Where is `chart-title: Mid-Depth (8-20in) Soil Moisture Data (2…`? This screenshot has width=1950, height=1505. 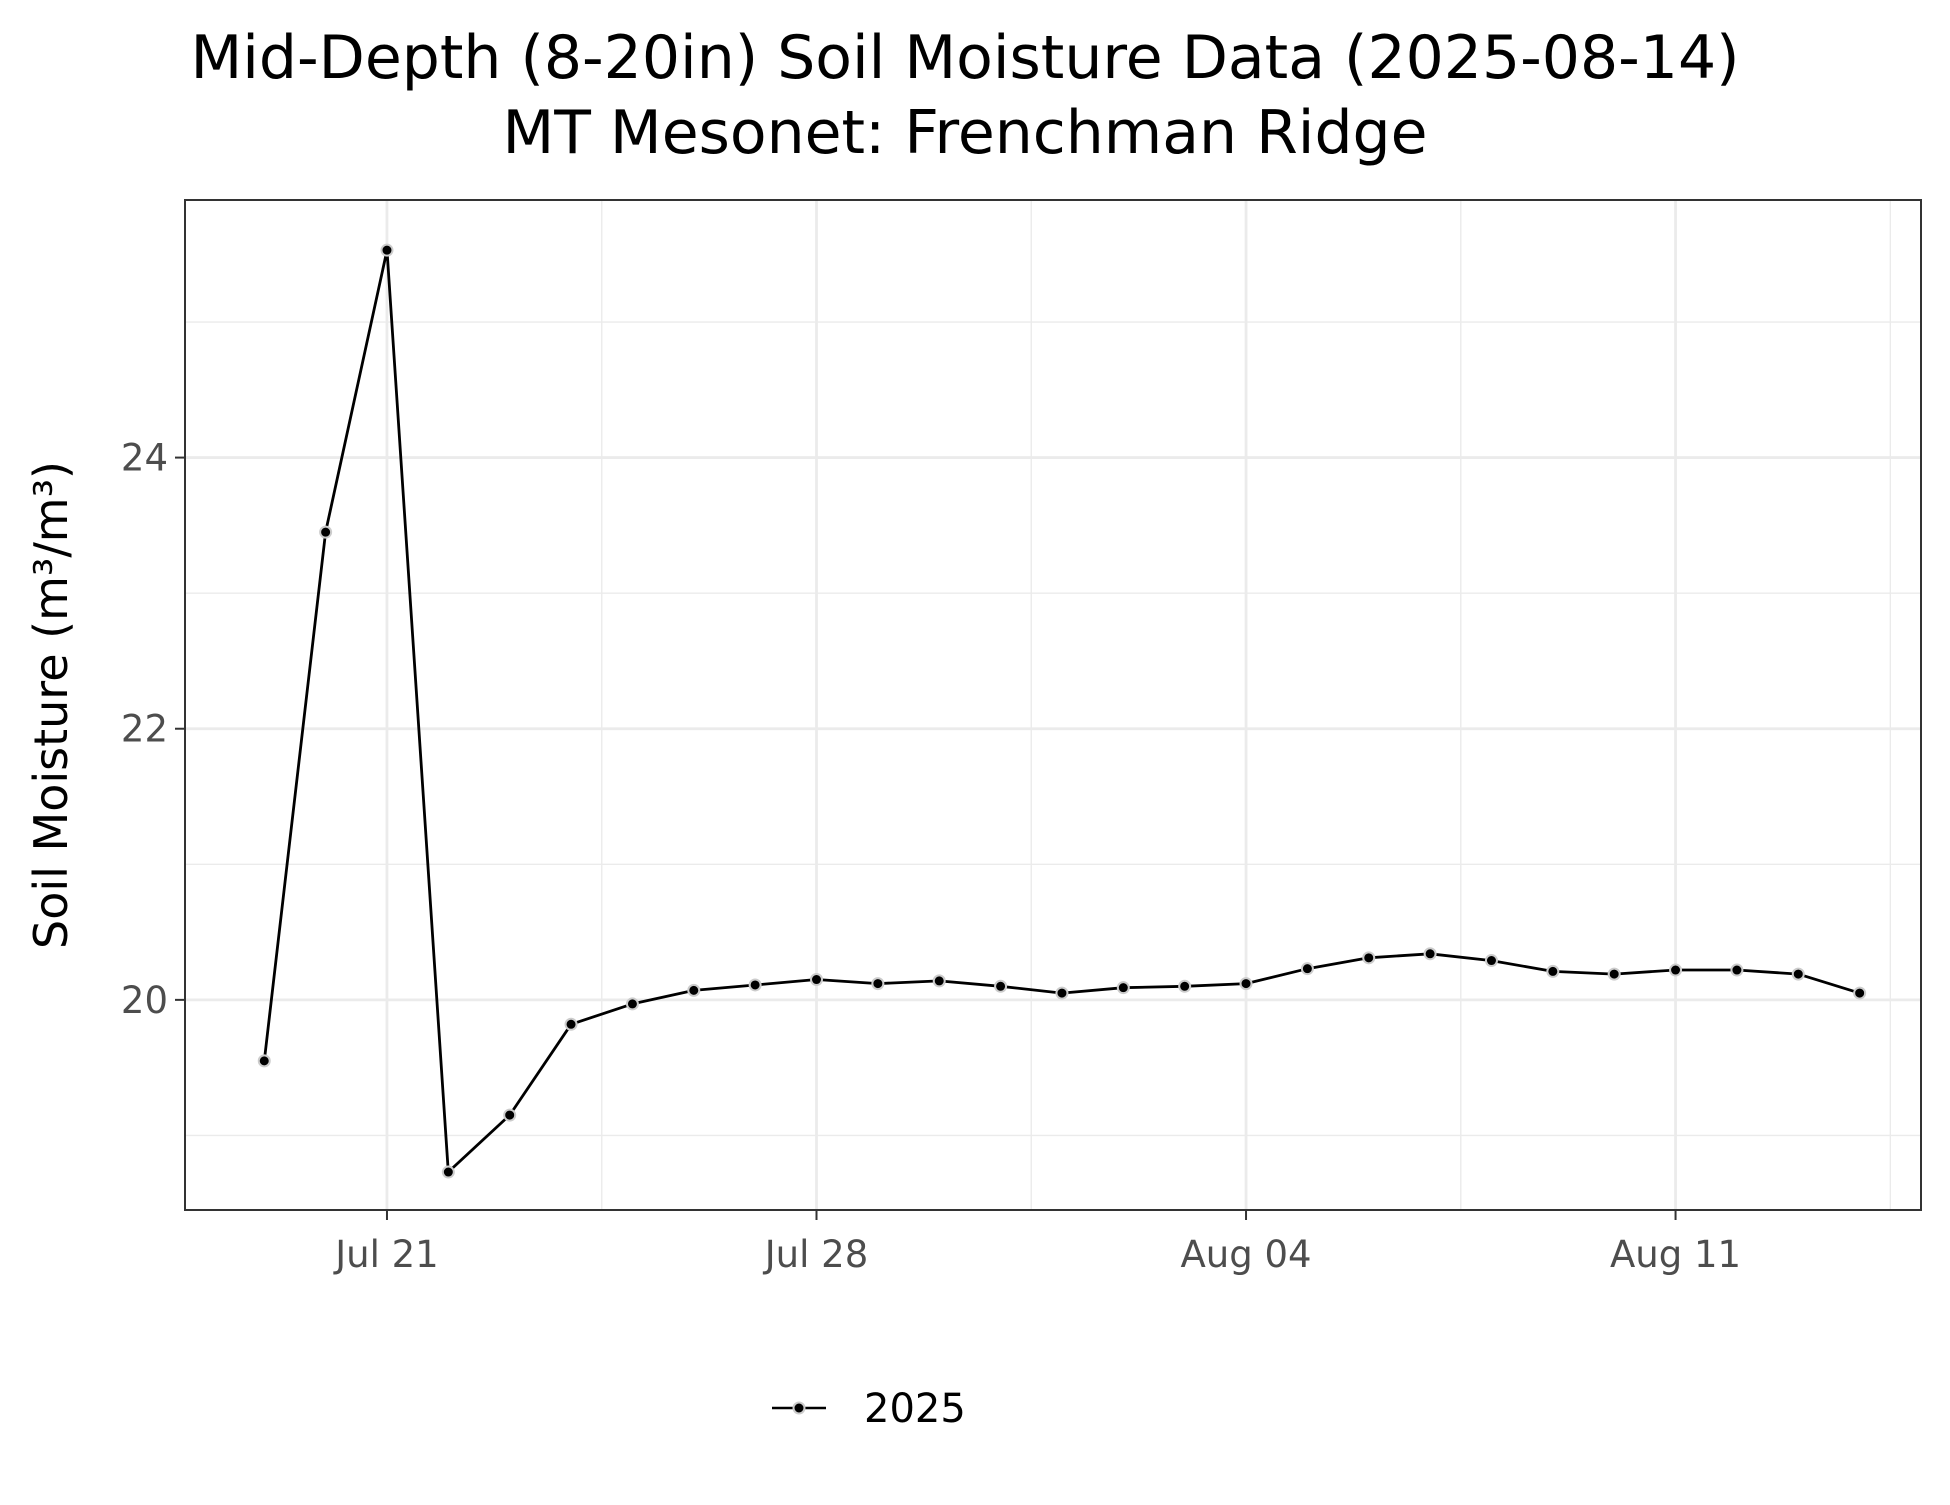 chart-title: Mid-Depth (8-20in) Soil Moisture Data (2… is located at coordinates (964, 58).